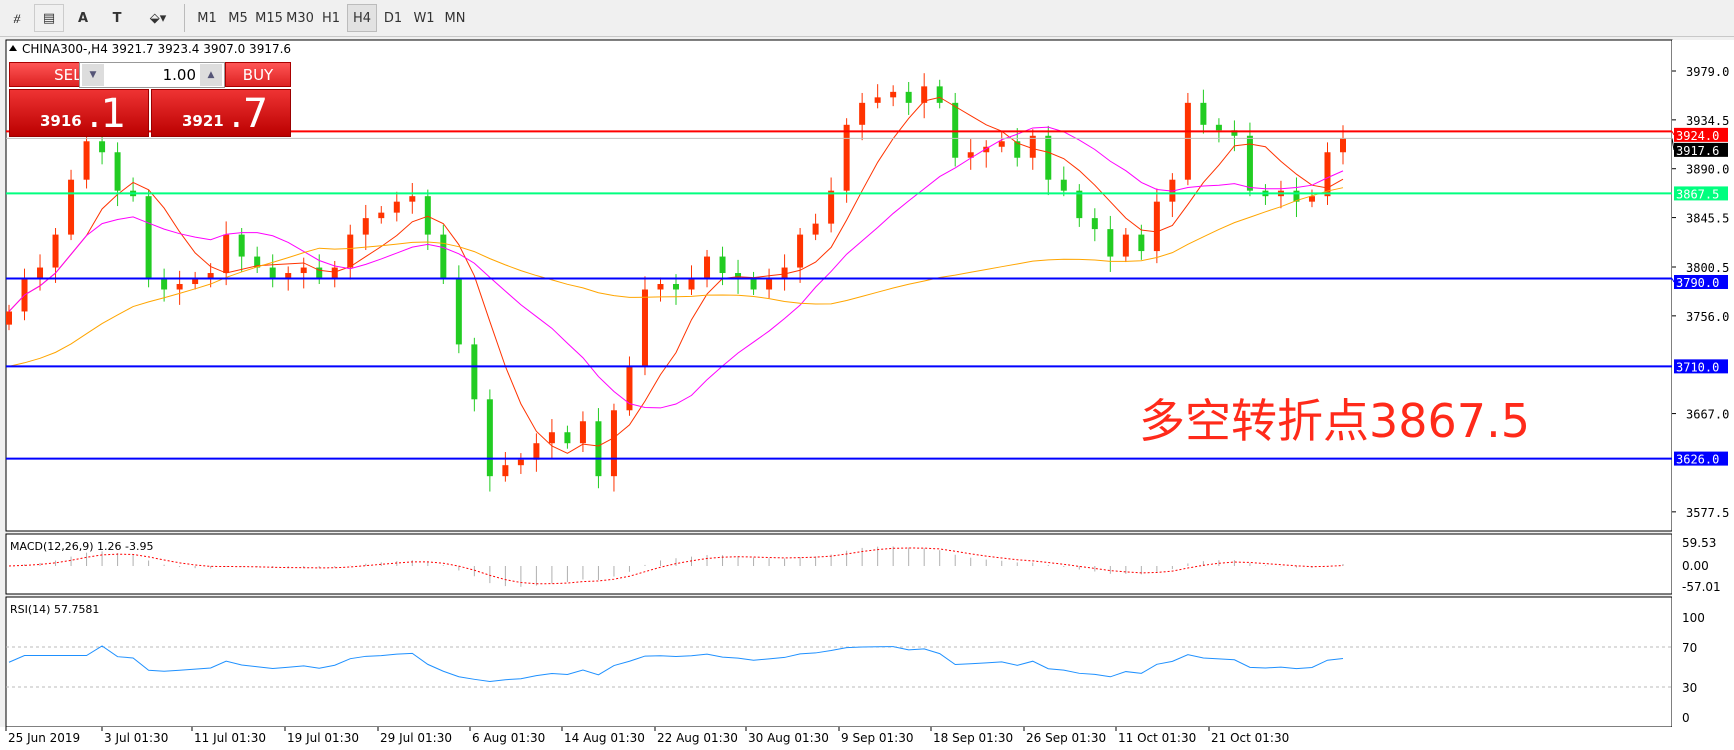  I want to click on price-tick-label: 3667.0, so click(1707, 415).